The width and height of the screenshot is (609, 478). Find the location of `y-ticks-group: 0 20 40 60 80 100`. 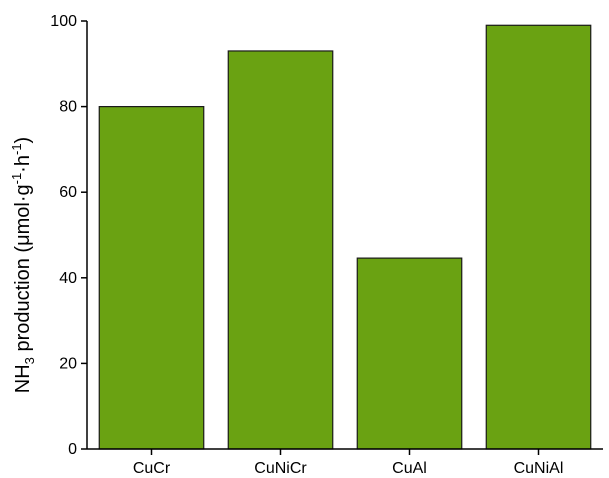

y-ticks-group: 0 20 40 60 80 100 is located at coordinates (68, 235).